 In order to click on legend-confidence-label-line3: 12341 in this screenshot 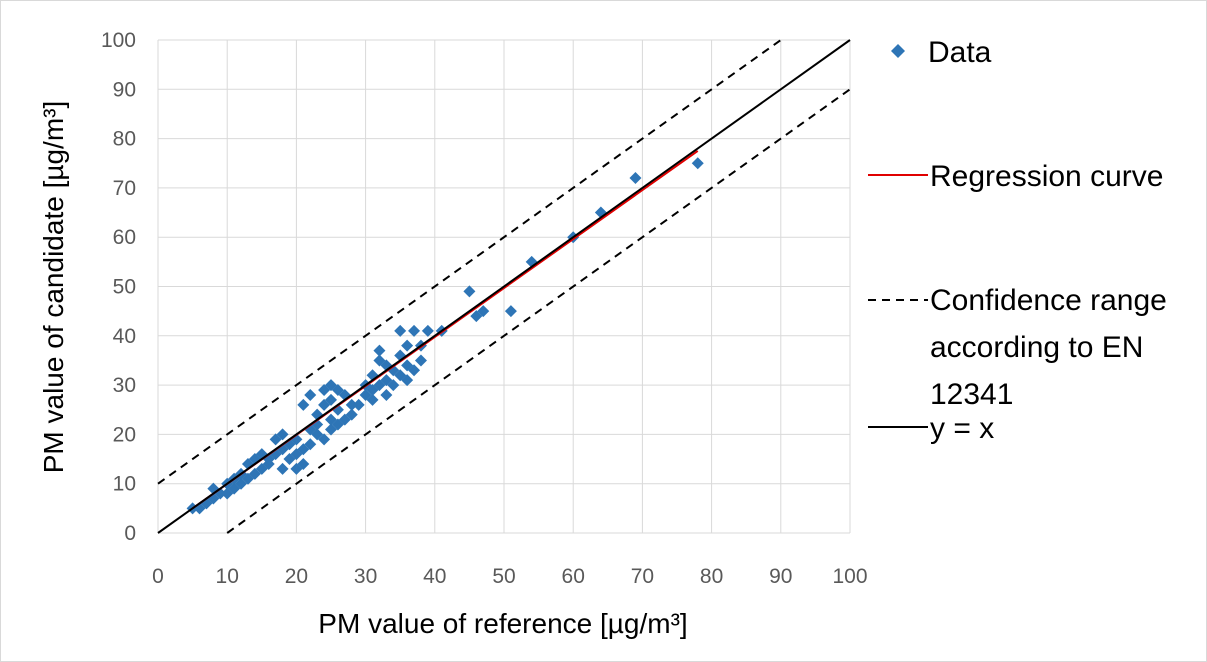, I will do `click(971, 394)`.